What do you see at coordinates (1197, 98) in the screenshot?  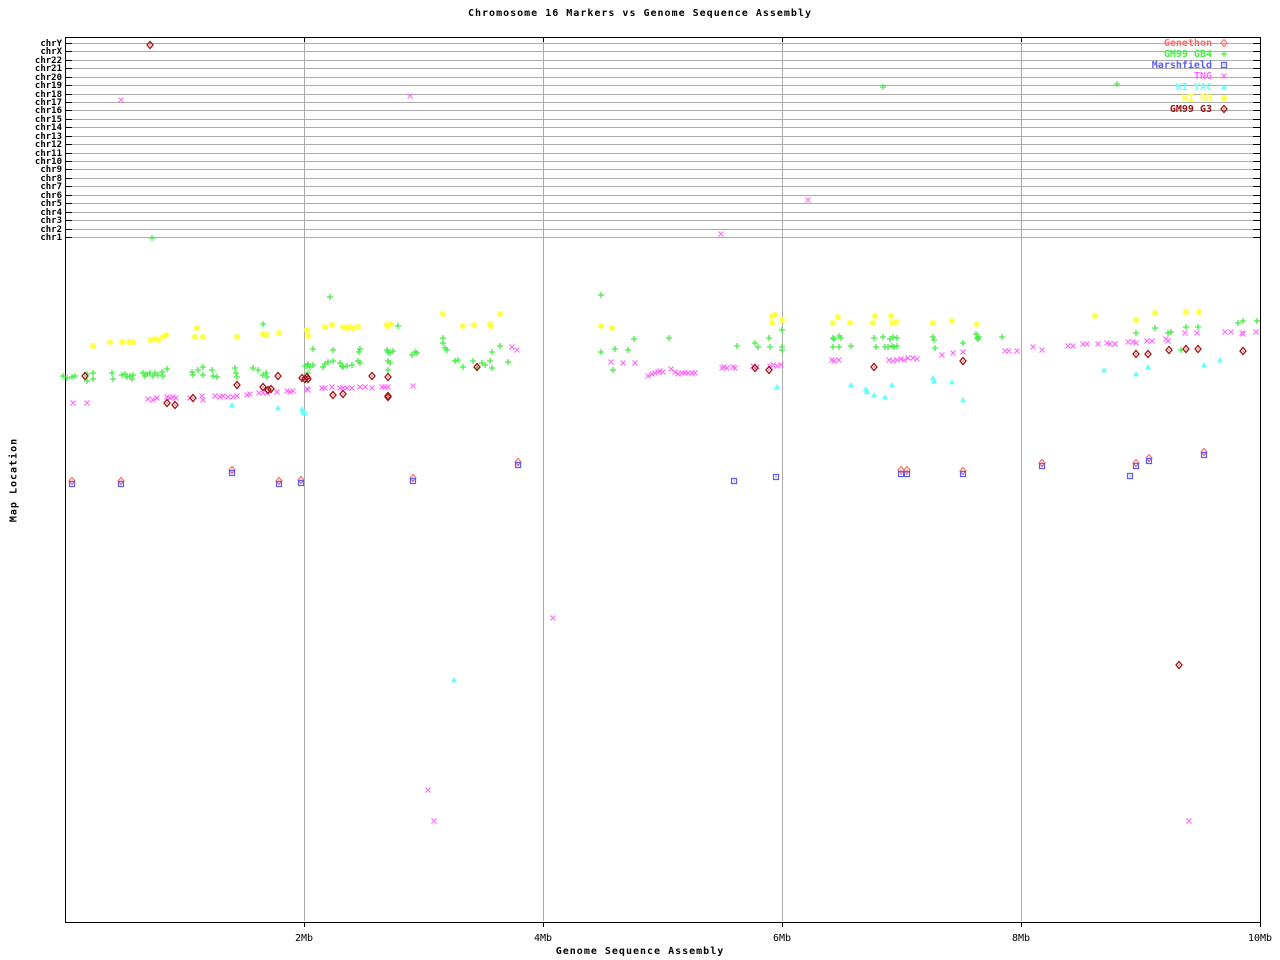 I see `legend-entry-label: WI RH` at bounding box center [1197, 98].